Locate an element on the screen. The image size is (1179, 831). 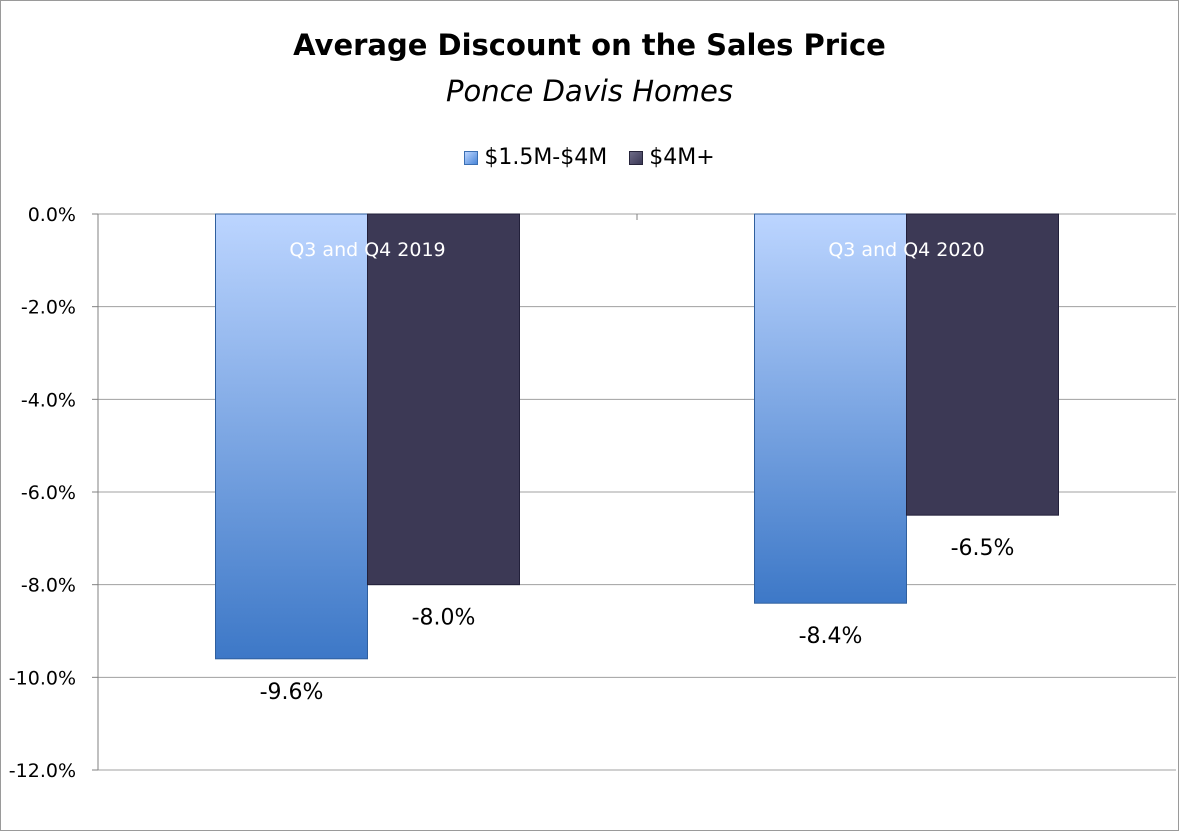
category-label: Q3 and Q4 2019 is located at coordinates (367, 250).